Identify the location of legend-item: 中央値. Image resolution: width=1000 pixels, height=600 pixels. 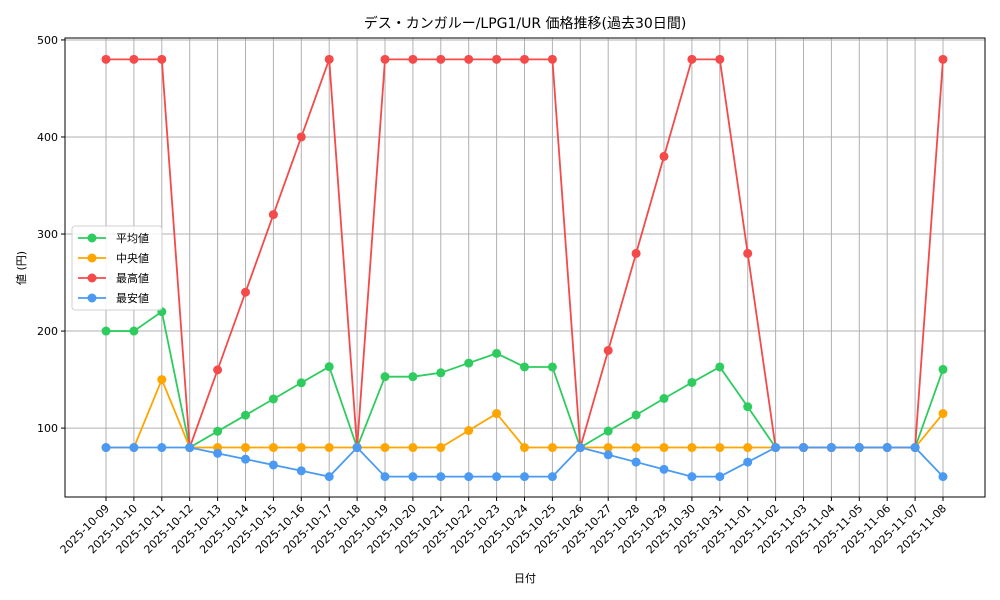
(113, 258).